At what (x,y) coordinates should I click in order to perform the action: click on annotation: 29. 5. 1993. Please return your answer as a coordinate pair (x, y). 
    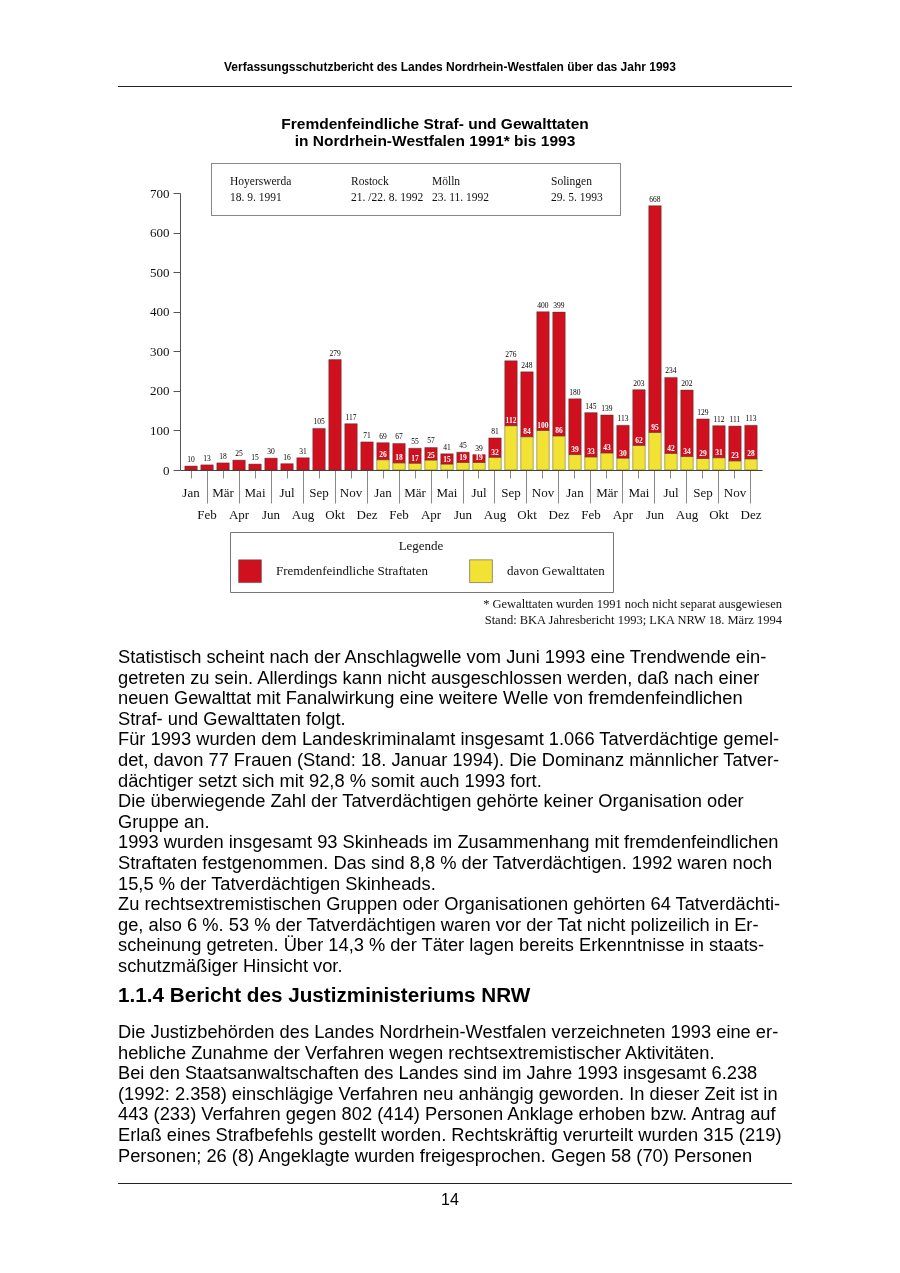
    Looking at the image, I should click on (577, 198).